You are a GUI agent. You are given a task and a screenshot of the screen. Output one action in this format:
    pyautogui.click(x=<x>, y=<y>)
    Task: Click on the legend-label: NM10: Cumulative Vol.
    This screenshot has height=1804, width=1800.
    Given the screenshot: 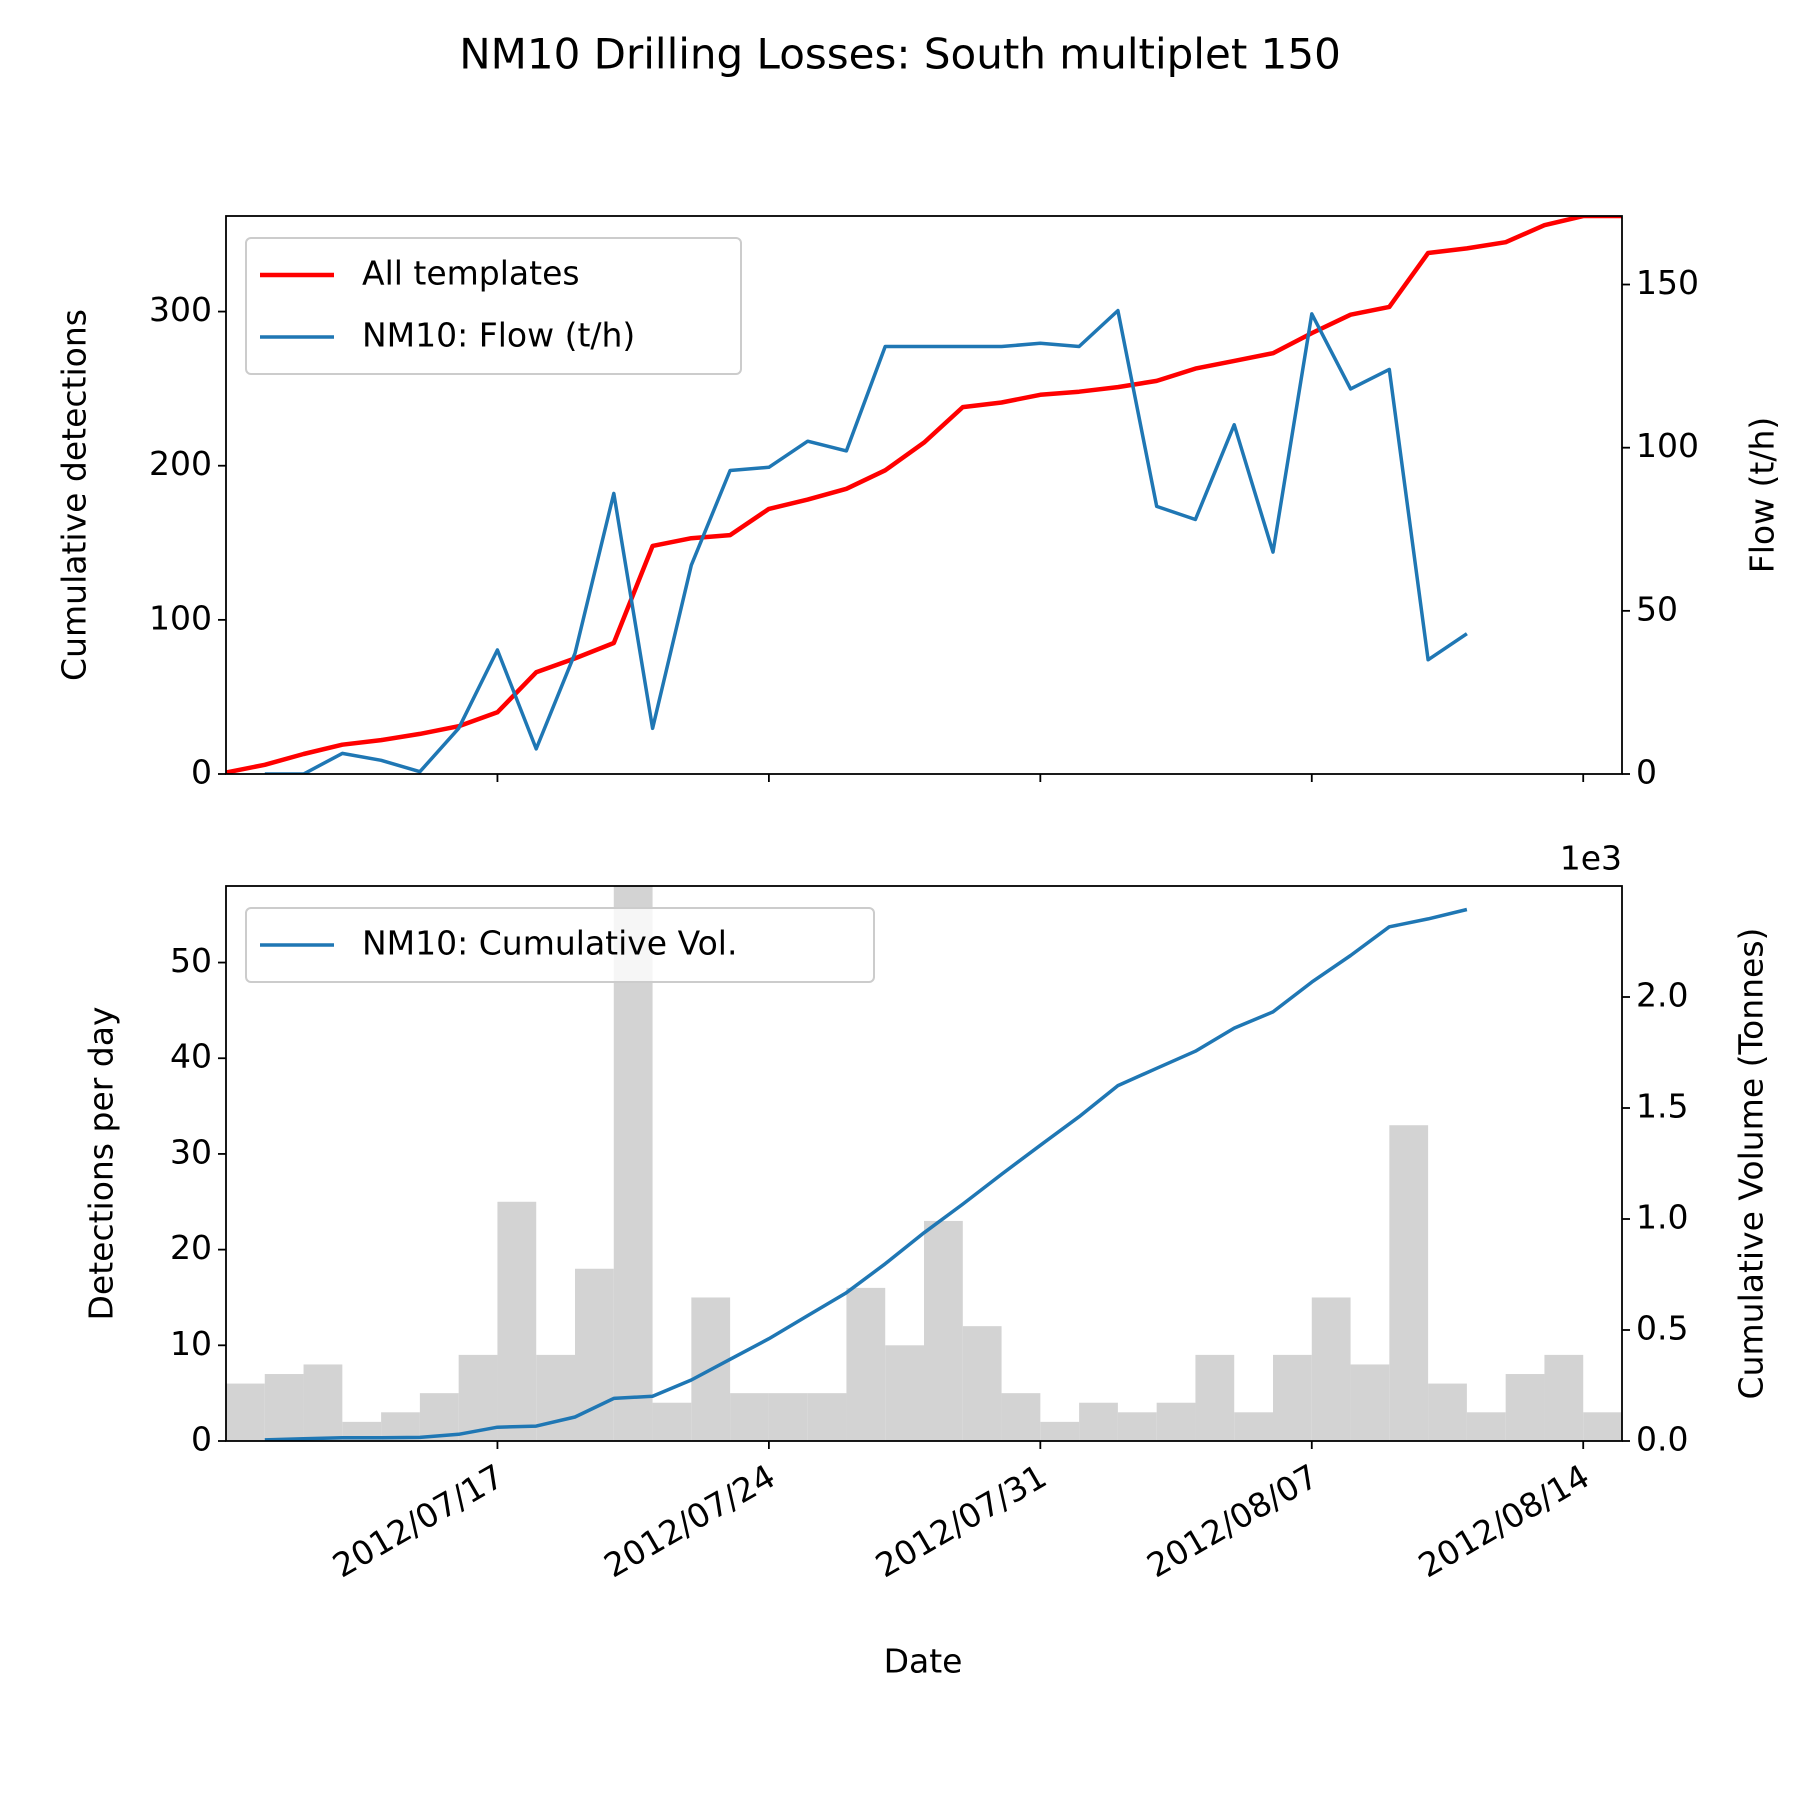 What is the action you would take?
    pyautogui.click(x=549, y=943)
    